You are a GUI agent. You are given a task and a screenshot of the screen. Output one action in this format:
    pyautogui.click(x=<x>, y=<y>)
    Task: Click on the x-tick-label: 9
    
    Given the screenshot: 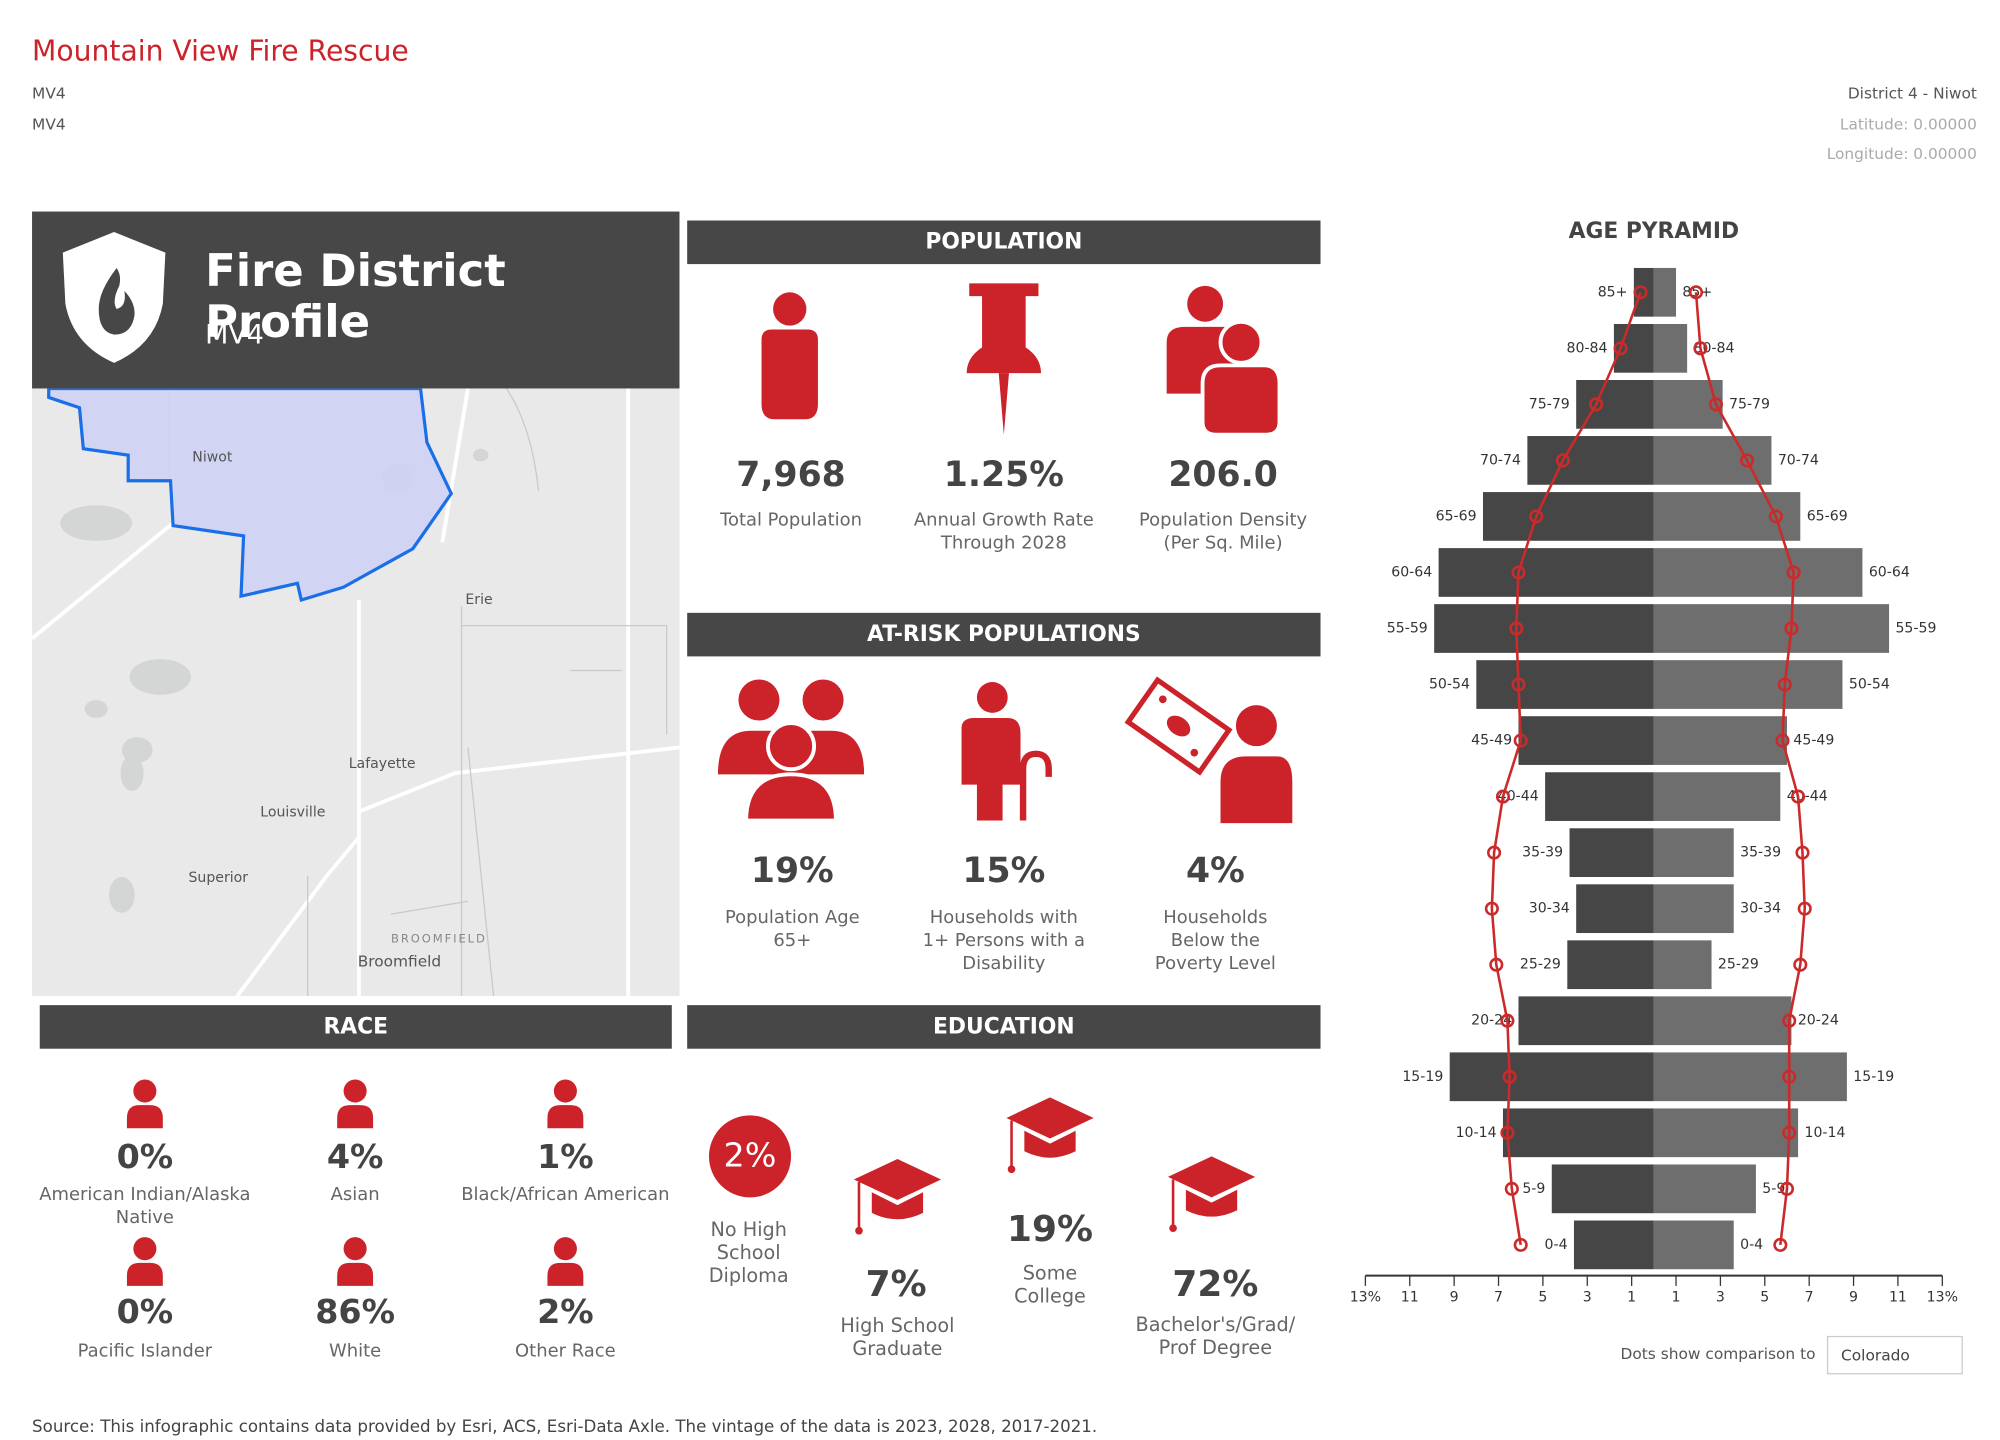 What is the action you would take?
    pyautogui.click(x=1454, y=1297)
    